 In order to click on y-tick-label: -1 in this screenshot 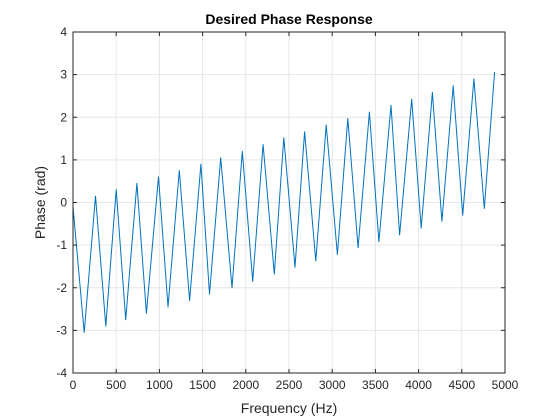, I will do `click(61, 245)`.